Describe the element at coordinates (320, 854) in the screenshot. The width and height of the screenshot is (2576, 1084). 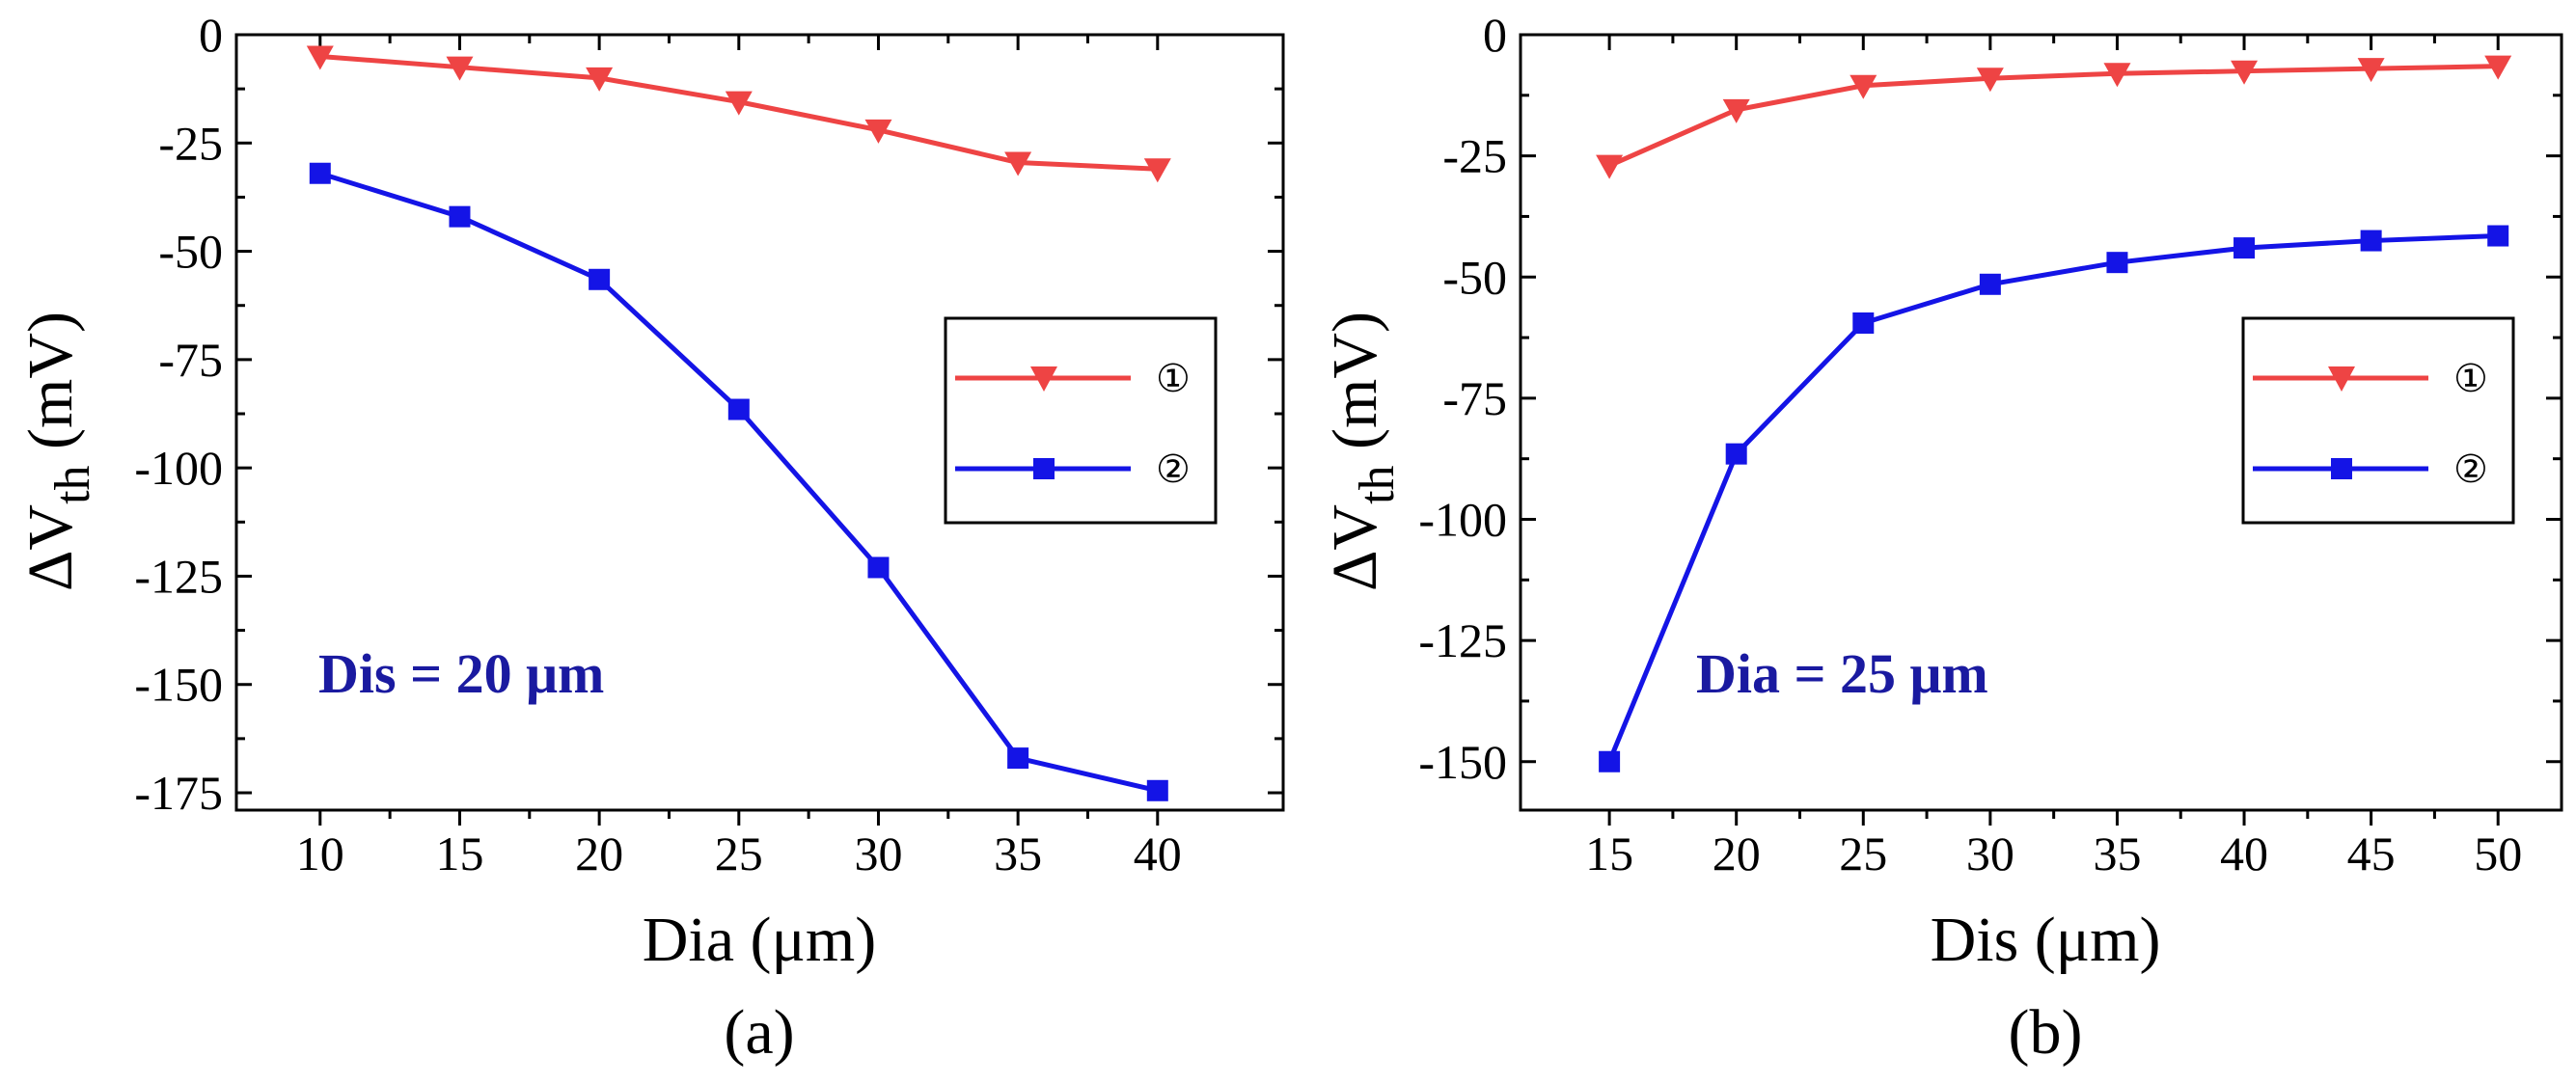
I see `panel-a-x-tick-label: 10` at that location.